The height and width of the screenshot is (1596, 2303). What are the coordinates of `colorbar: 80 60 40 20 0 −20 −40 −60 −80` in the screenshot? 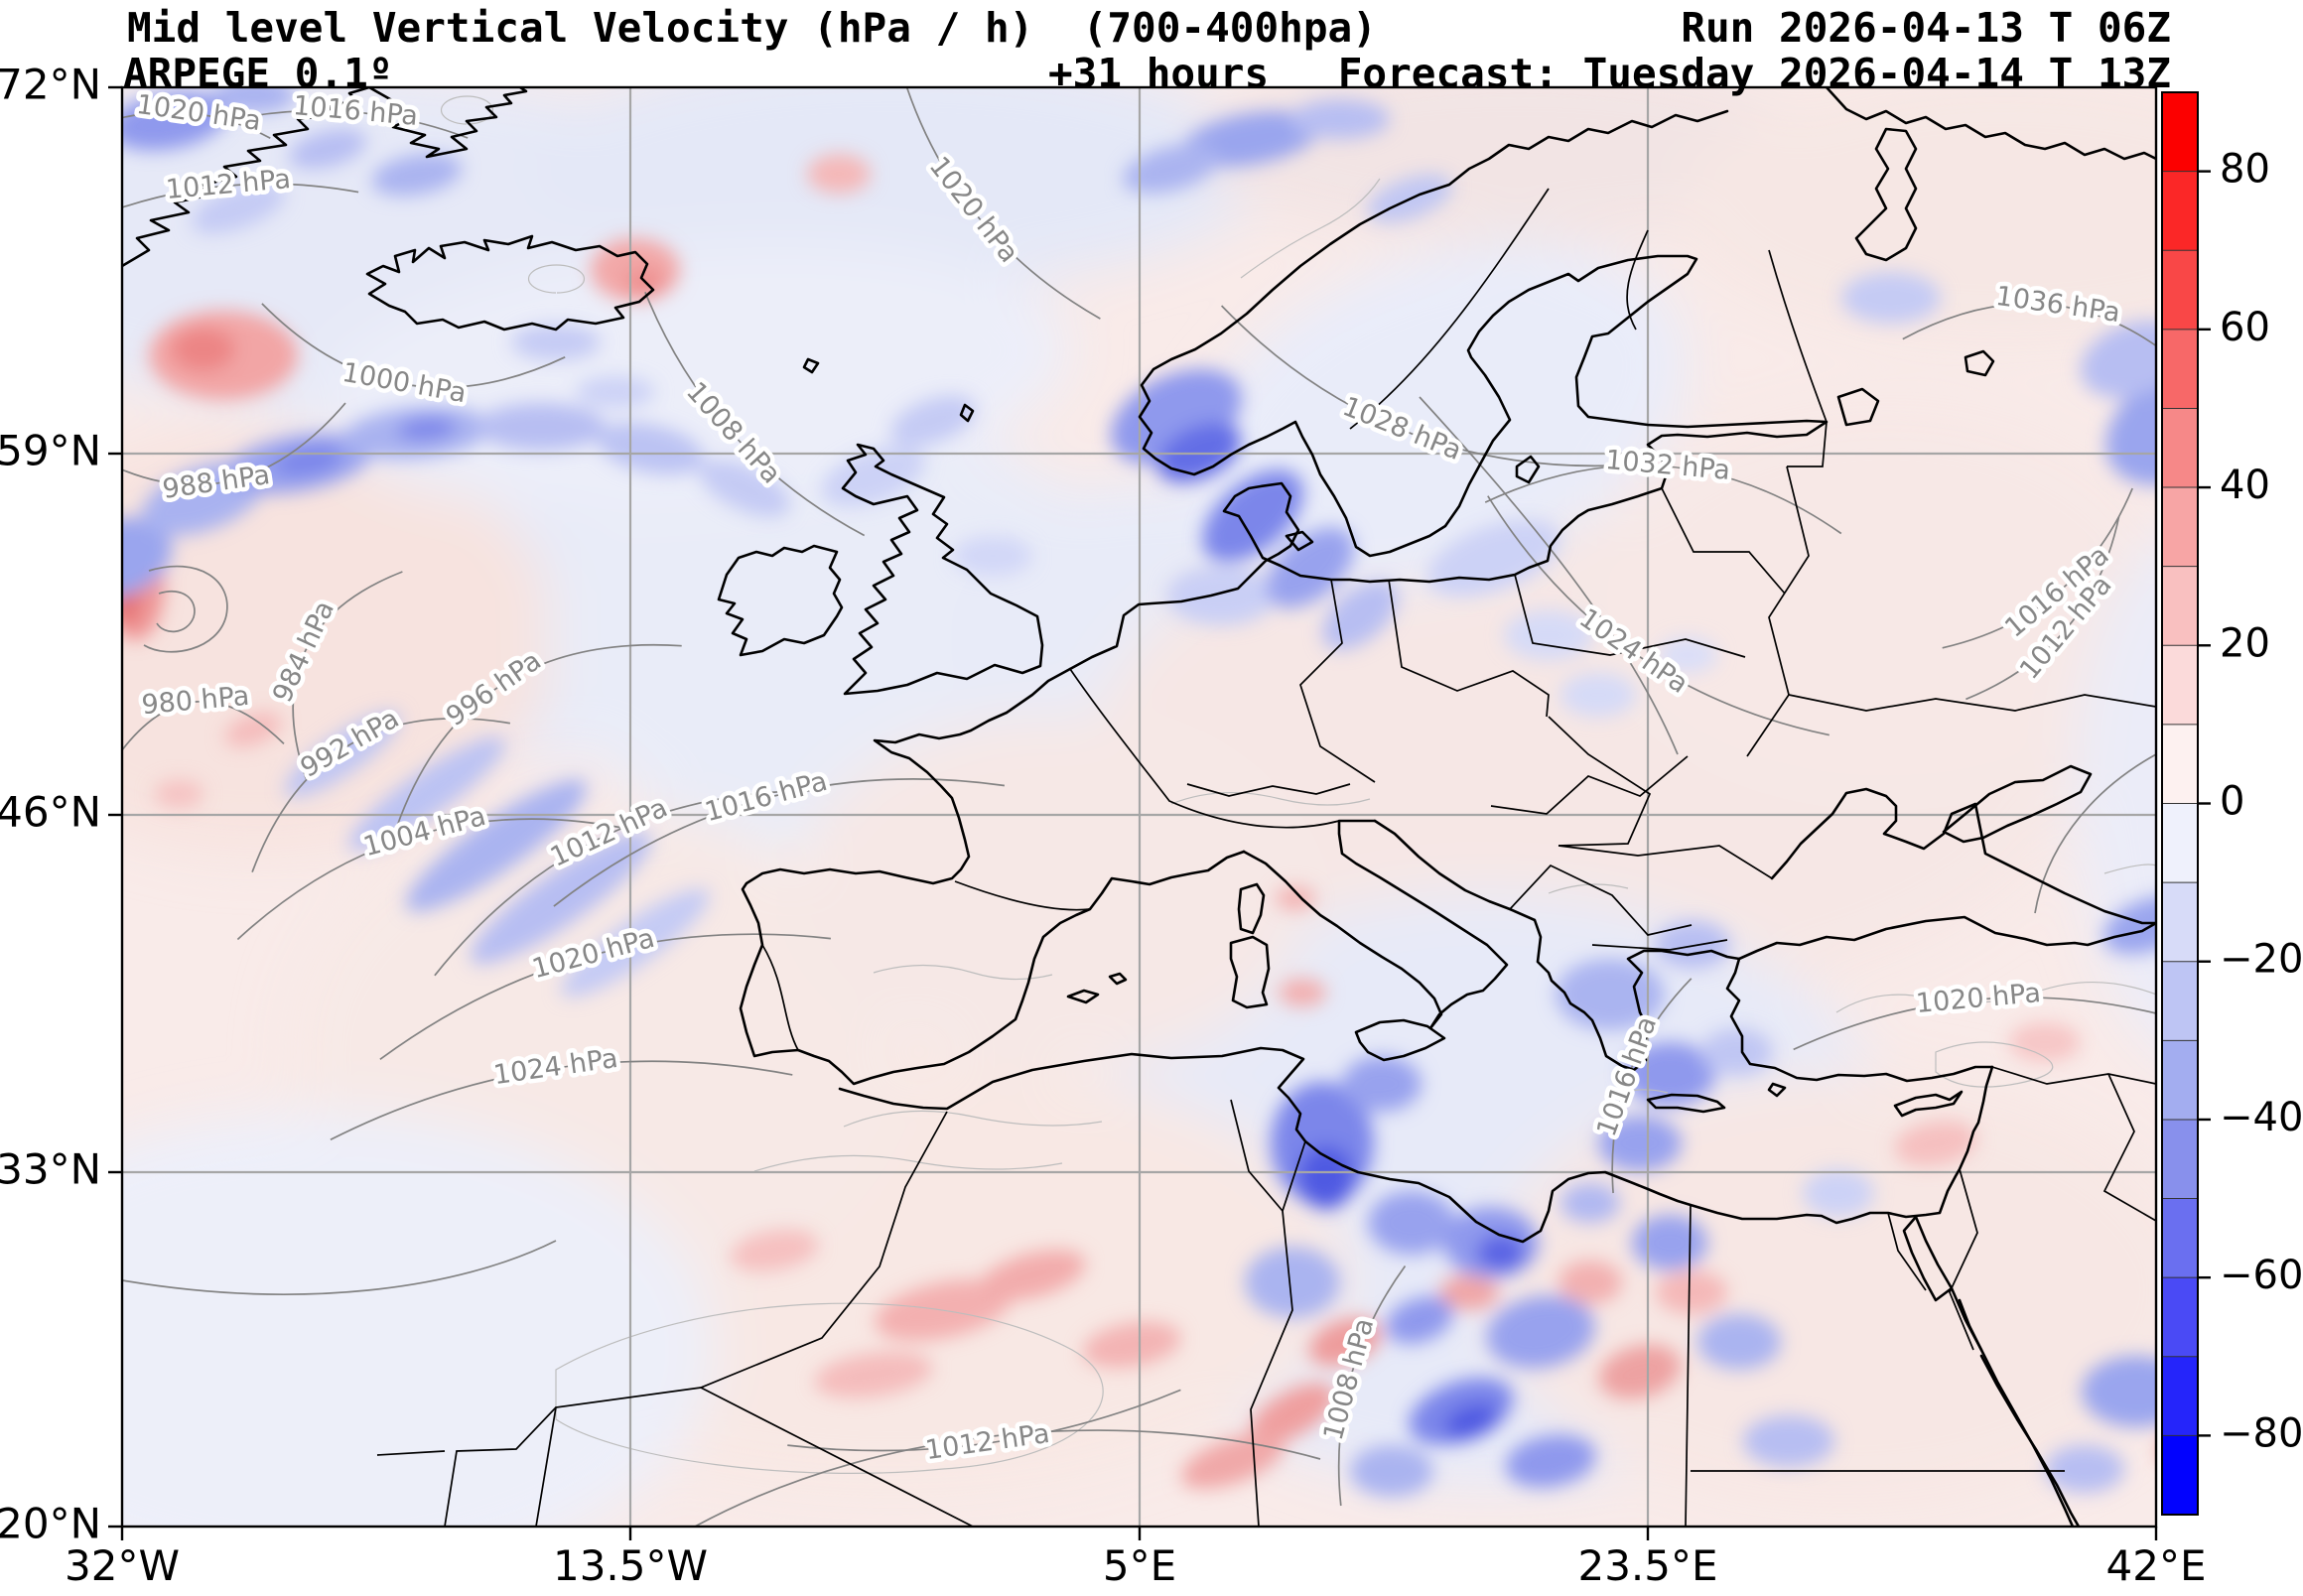 It's located at (2232, 804).